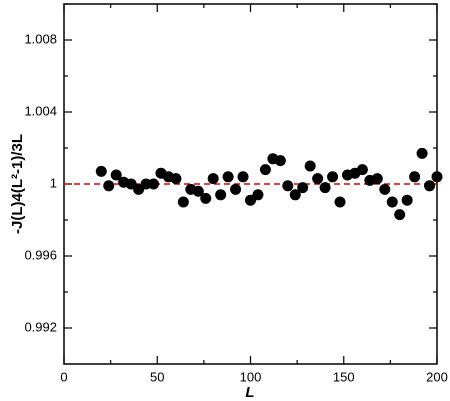 The width and height of the screenshot is (450, 401). I want to click on x-tick-label: 150, so click(344, 376).